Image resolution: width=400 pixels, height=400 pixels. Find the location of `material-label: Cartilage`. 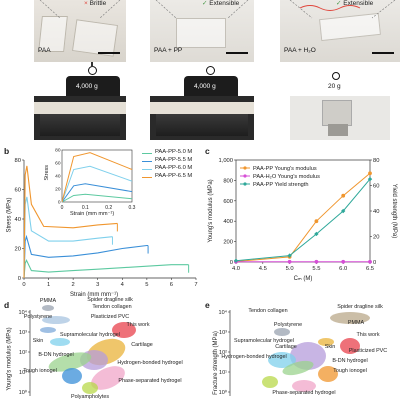

material-label: Cartilage is located at coordinates (142, 345).